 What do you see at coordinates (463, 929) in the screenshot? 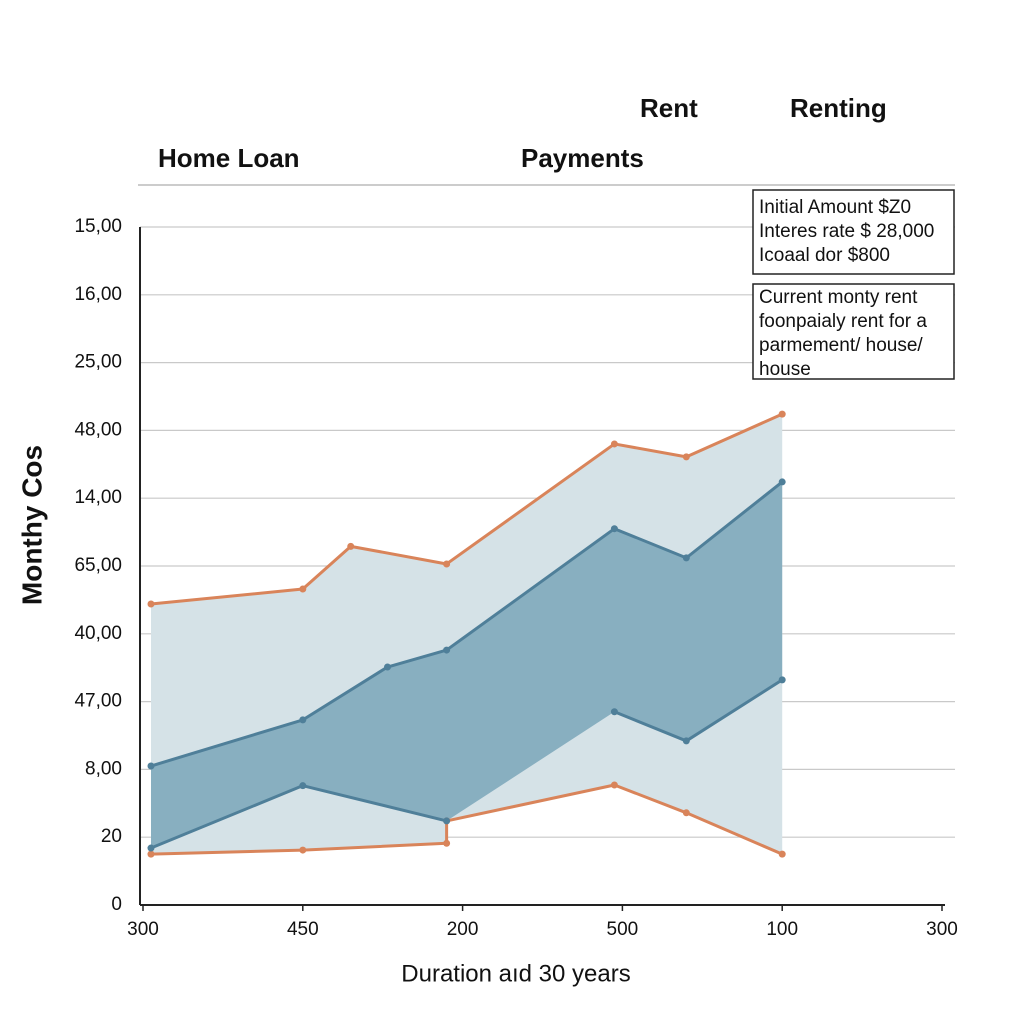
I see `x-tick-label: 200` at bounding box center [463, 929].